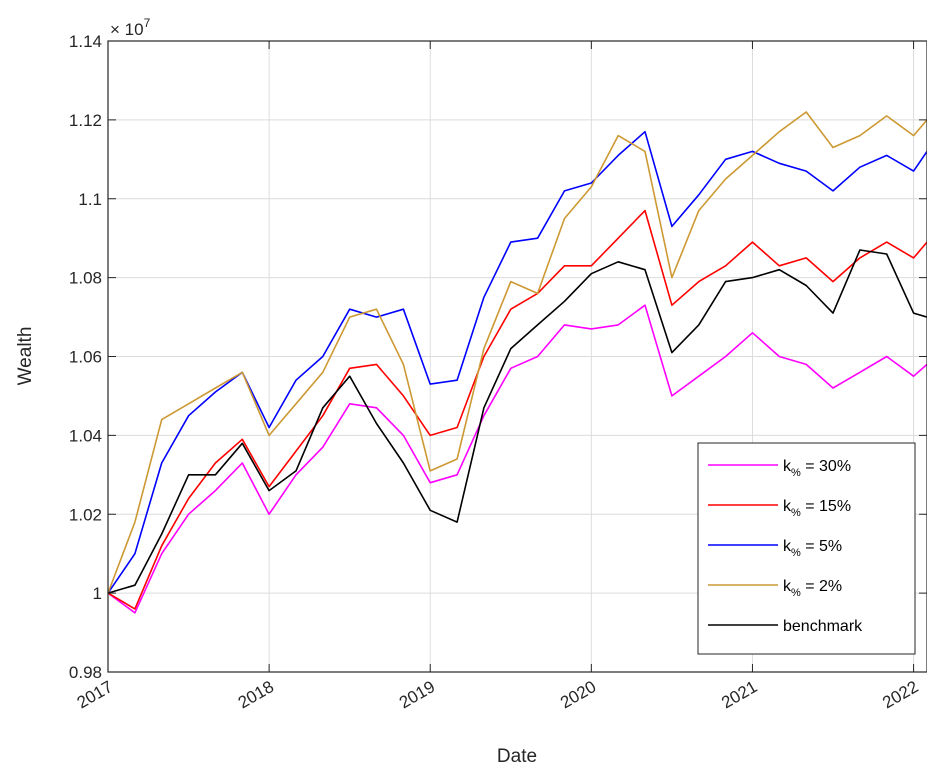  I want to click on legend-label: k% = 2%, so click(812, 588).